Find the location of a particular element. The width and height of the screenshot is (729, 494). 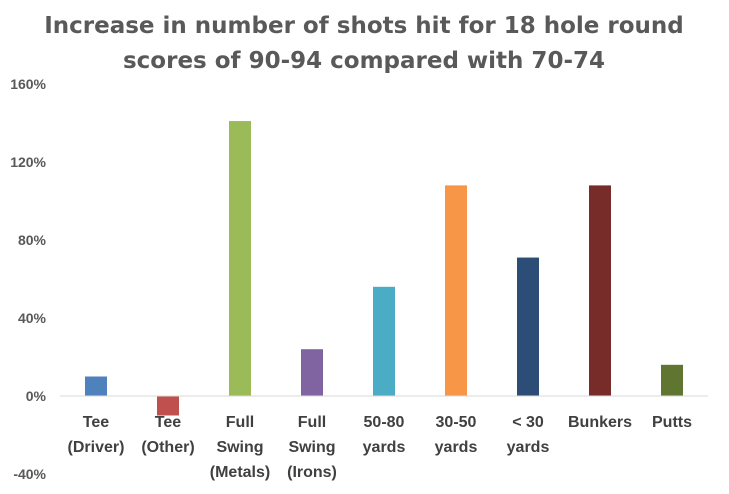

chart-title-line-2: scores of 90-94 compared with 70-74 is located at coordinates (364, 61).